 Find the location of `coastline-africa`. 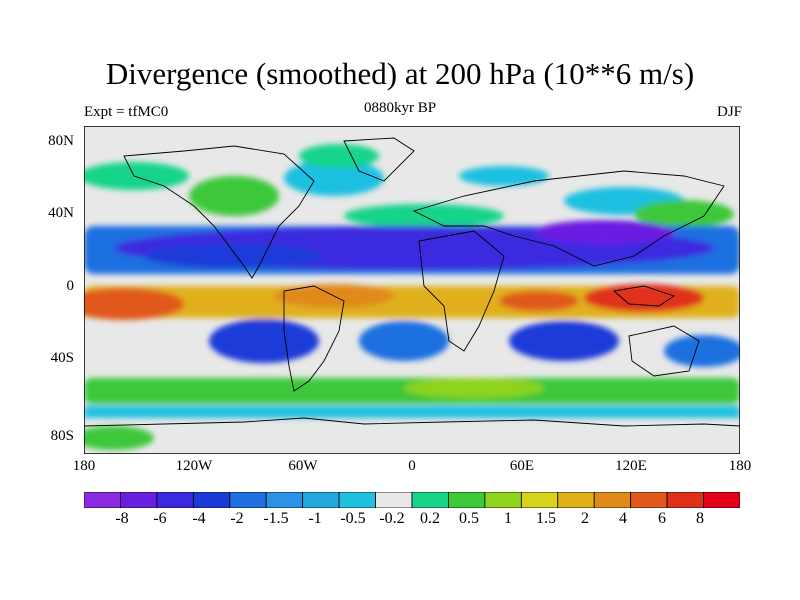

coastline-africa is located at coordinates (461, 291).